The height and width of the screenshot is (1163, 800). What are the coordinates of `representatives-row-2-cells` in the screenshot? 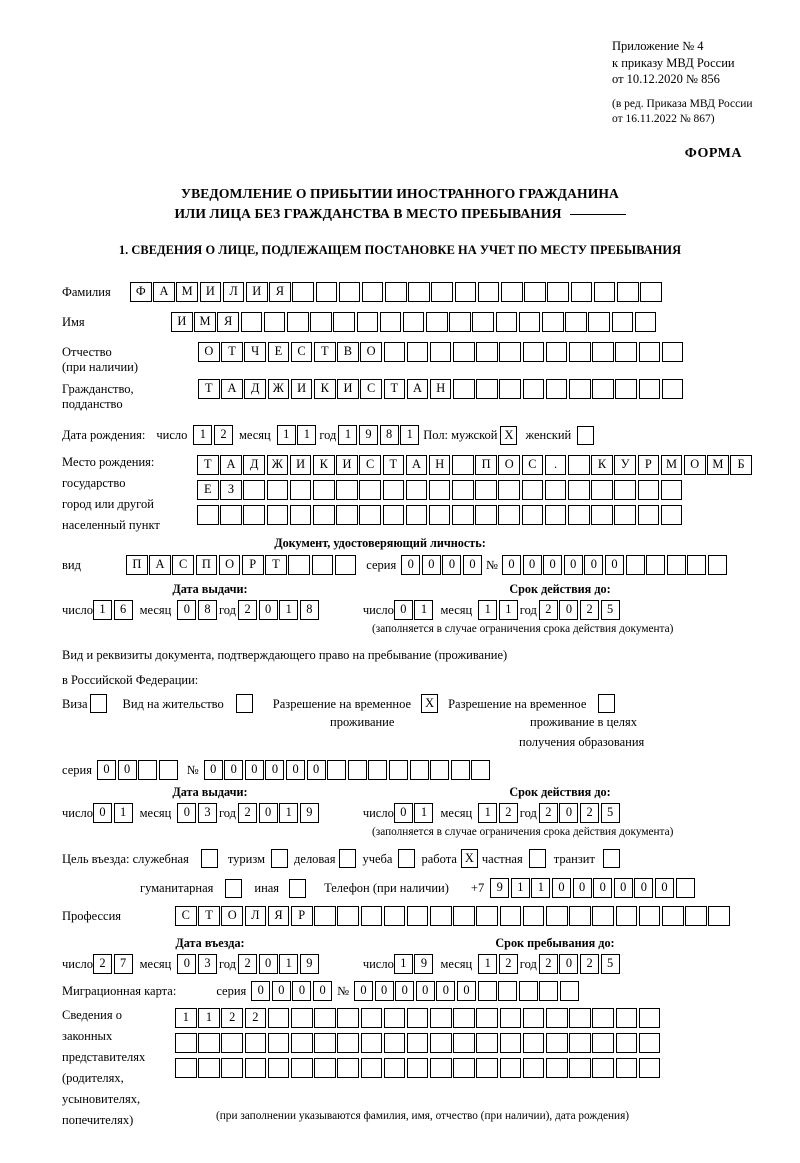 It's located at (418, 1043).